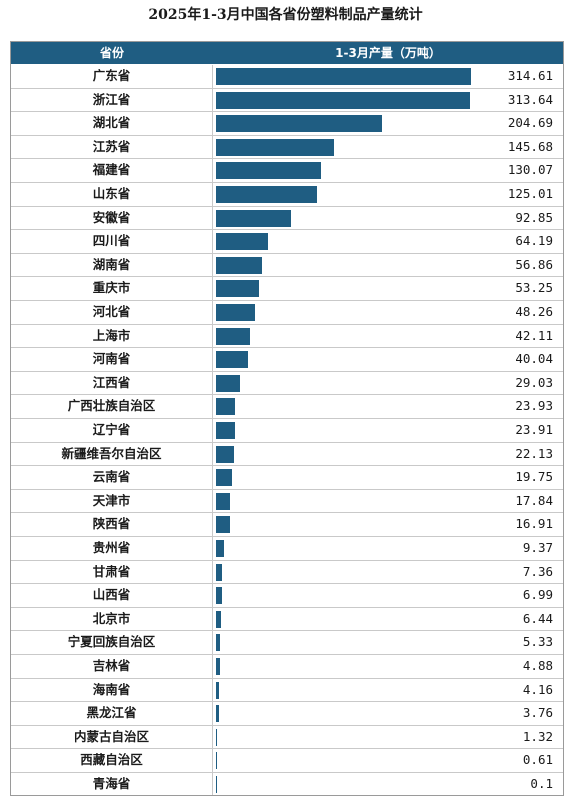 The image size is (571, 803). Describe the element at coordinates (112, 218) in the screenshot. I see `province-label: 安徽省` at that location.